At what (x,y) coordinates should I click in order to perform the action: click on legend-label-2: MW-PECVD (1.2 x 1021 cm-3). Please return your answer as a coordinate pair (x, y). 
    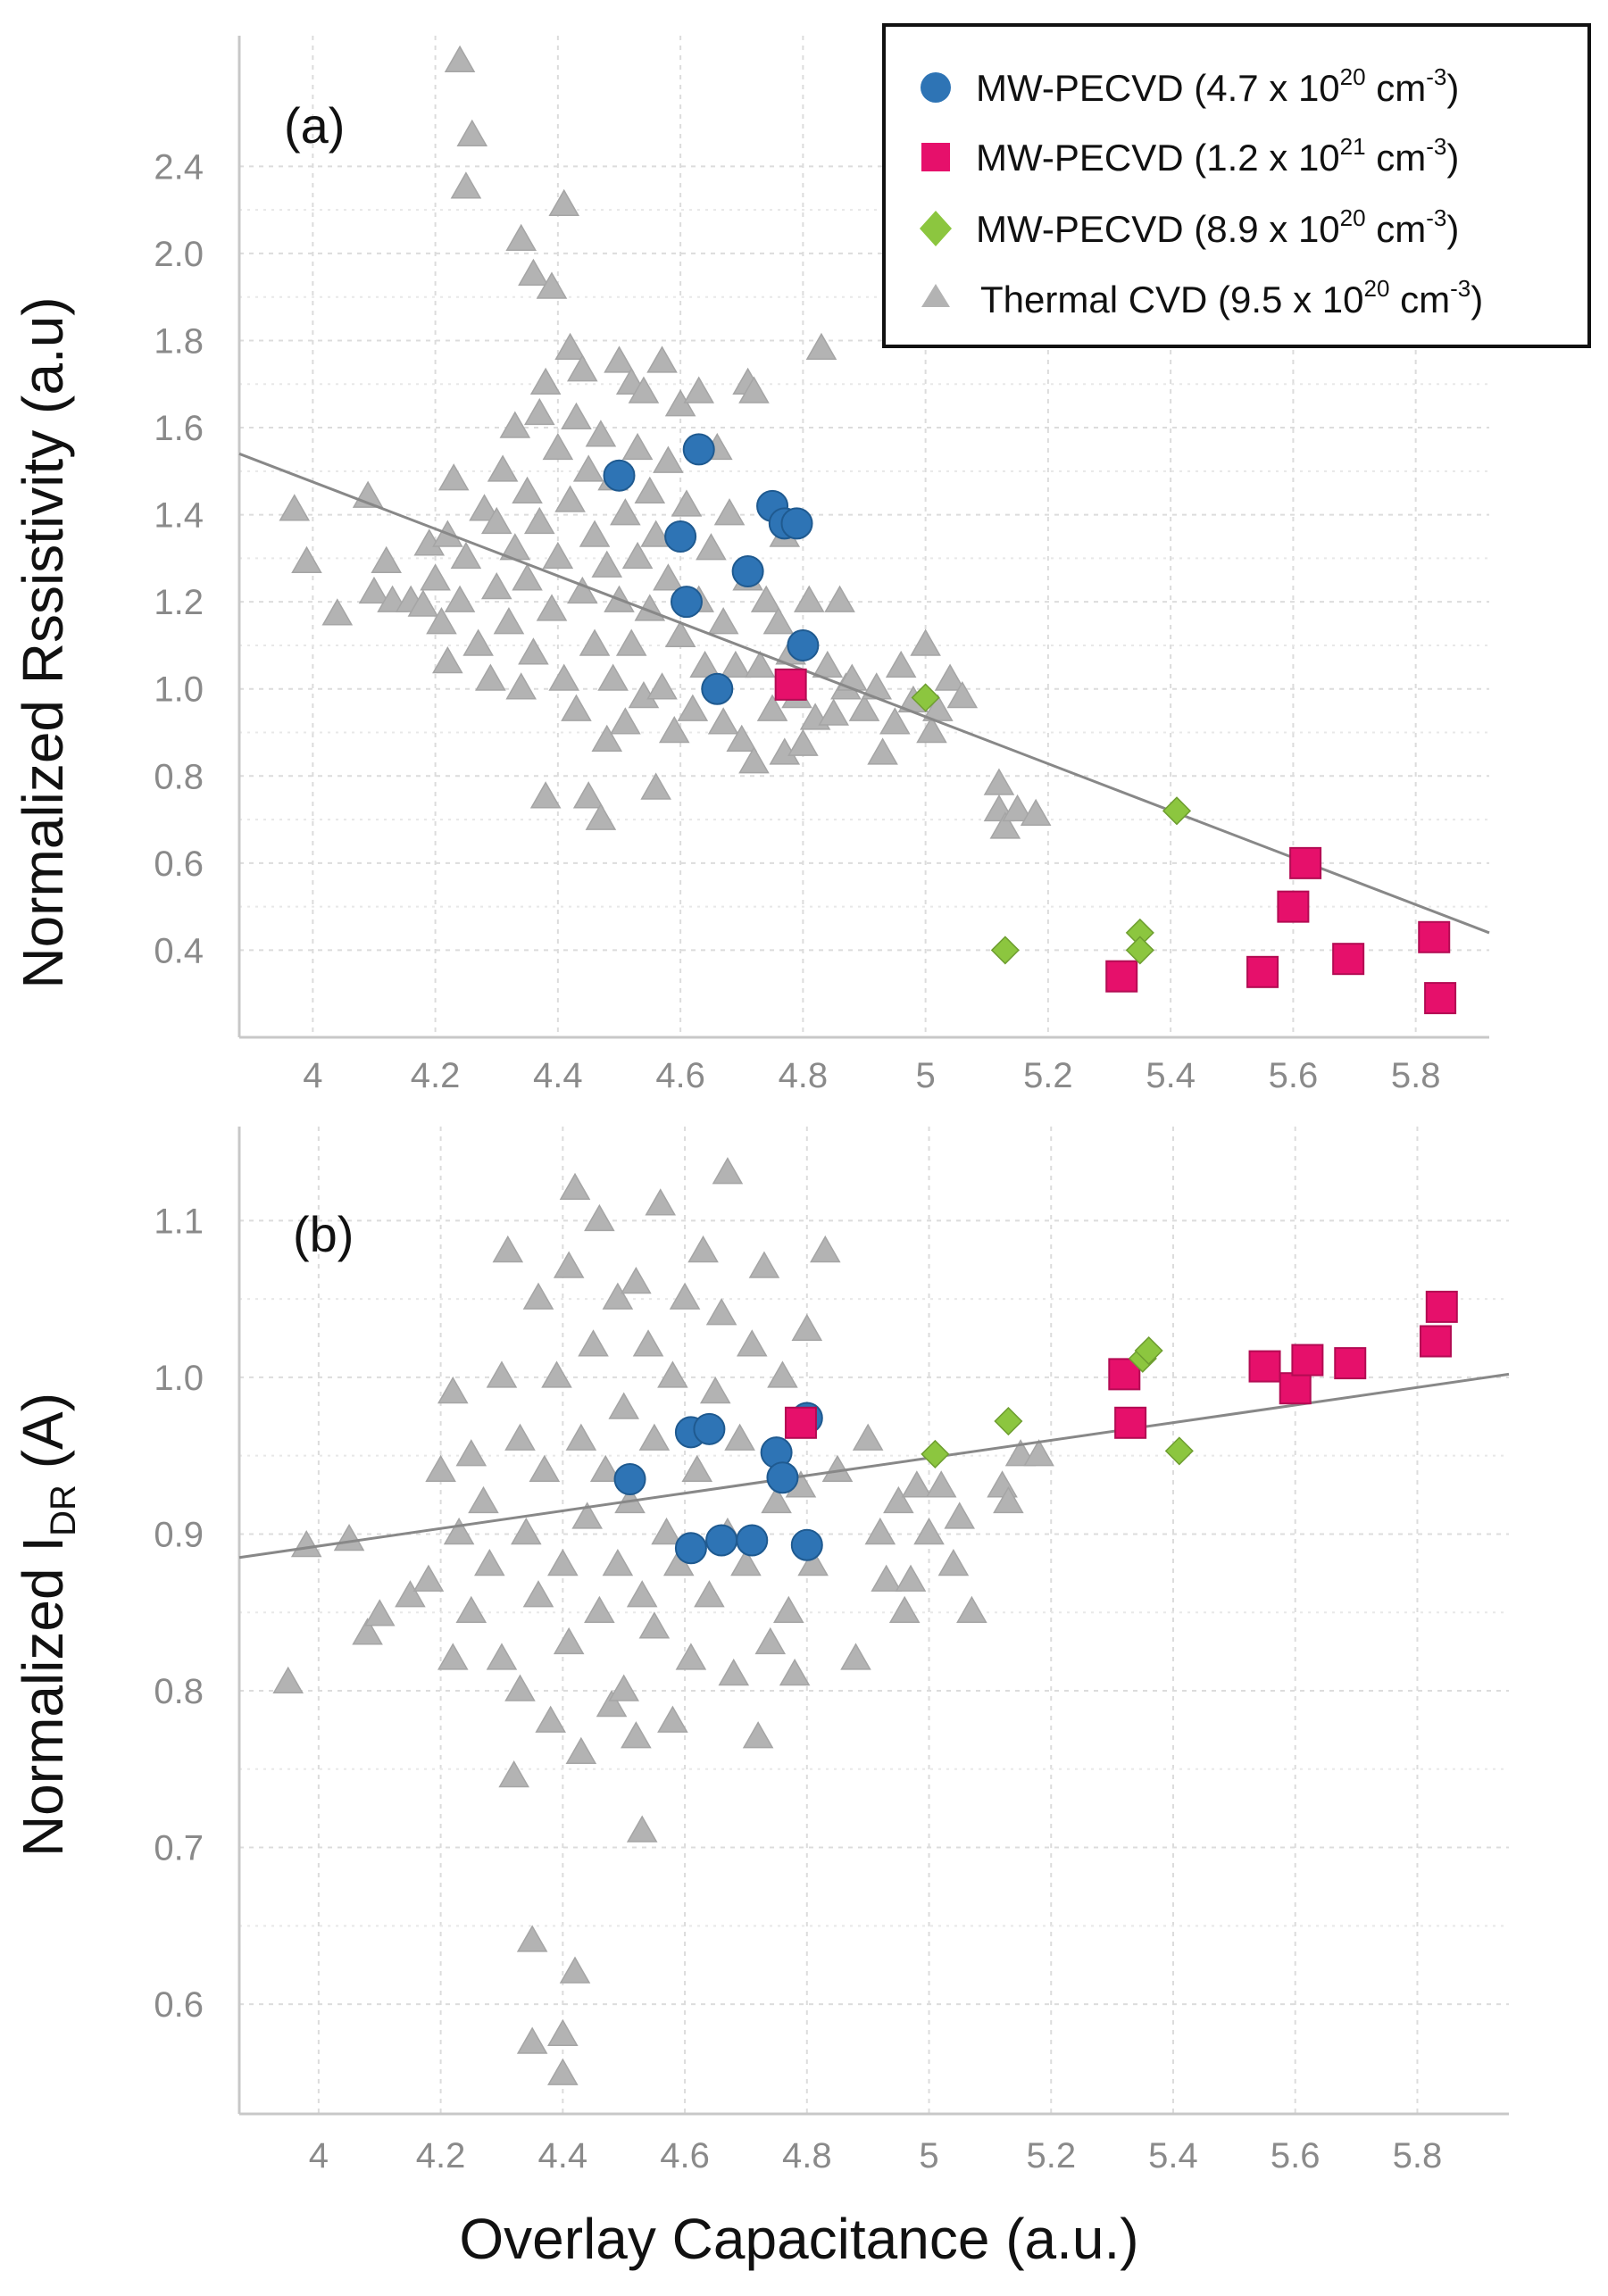
    Looking at the image, I should click on (1217, 156).